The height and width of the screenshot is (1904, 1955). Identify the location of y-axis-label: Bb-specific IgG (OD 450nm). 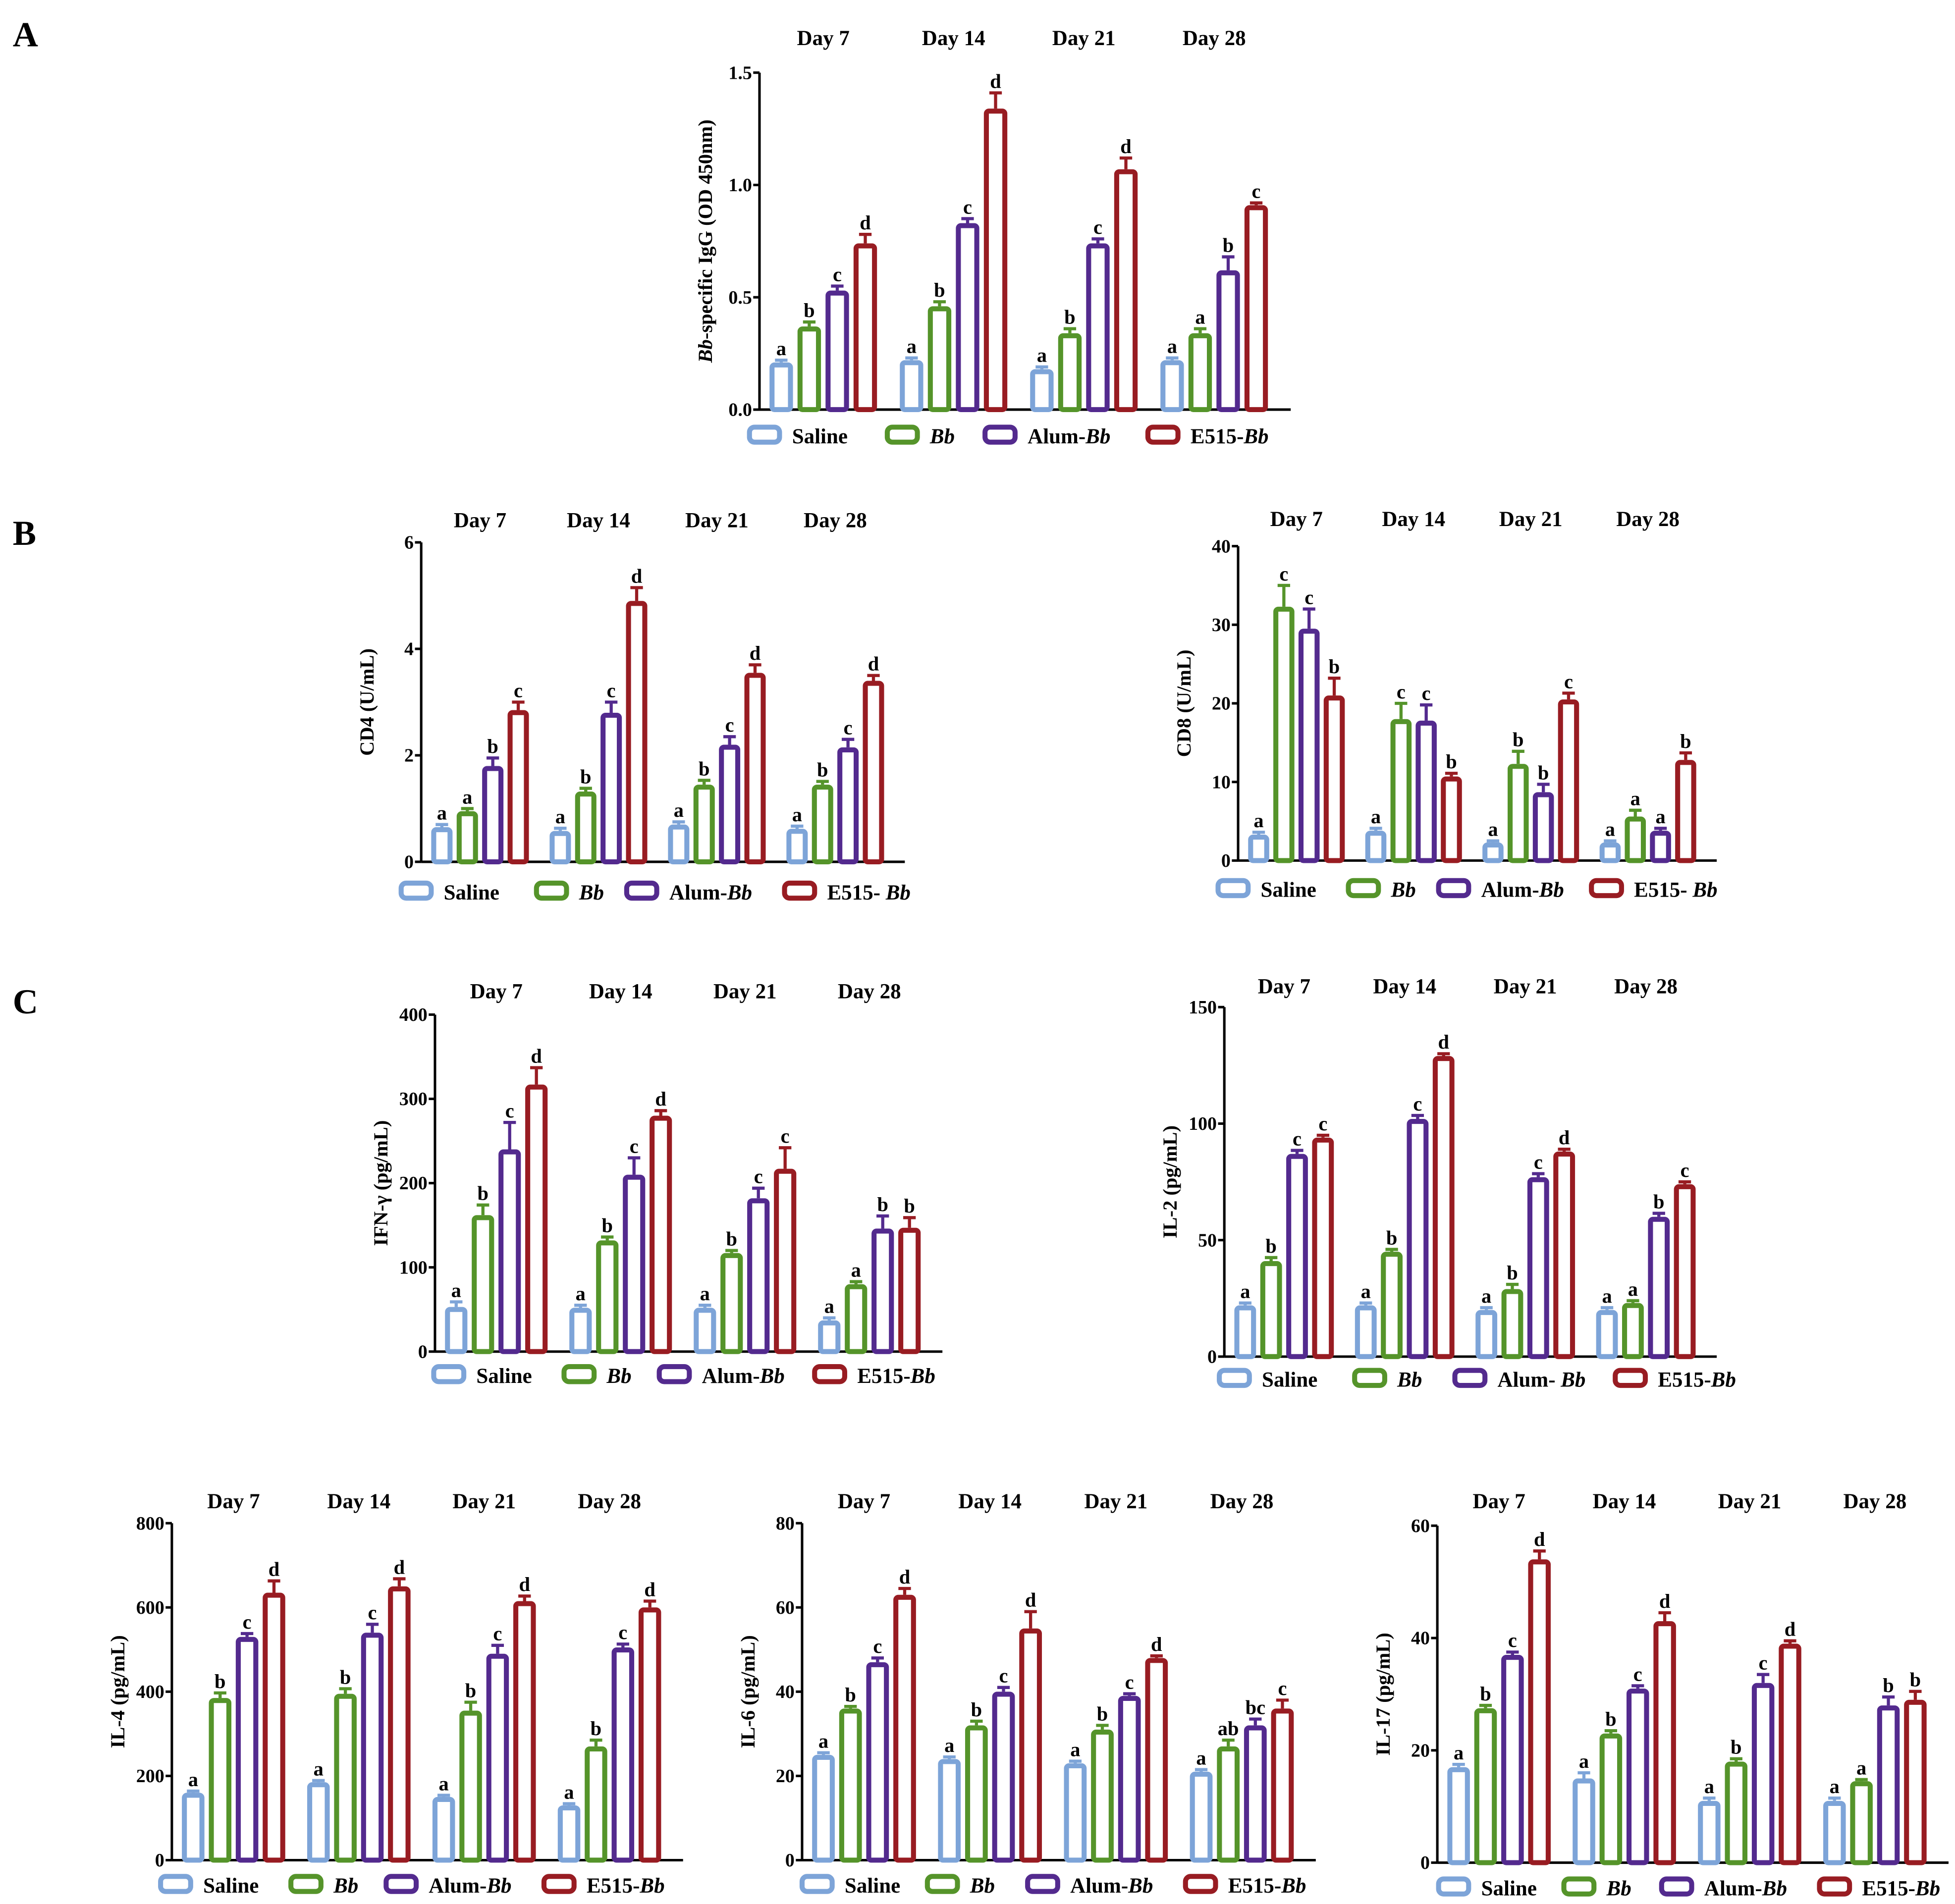
(705, 241).